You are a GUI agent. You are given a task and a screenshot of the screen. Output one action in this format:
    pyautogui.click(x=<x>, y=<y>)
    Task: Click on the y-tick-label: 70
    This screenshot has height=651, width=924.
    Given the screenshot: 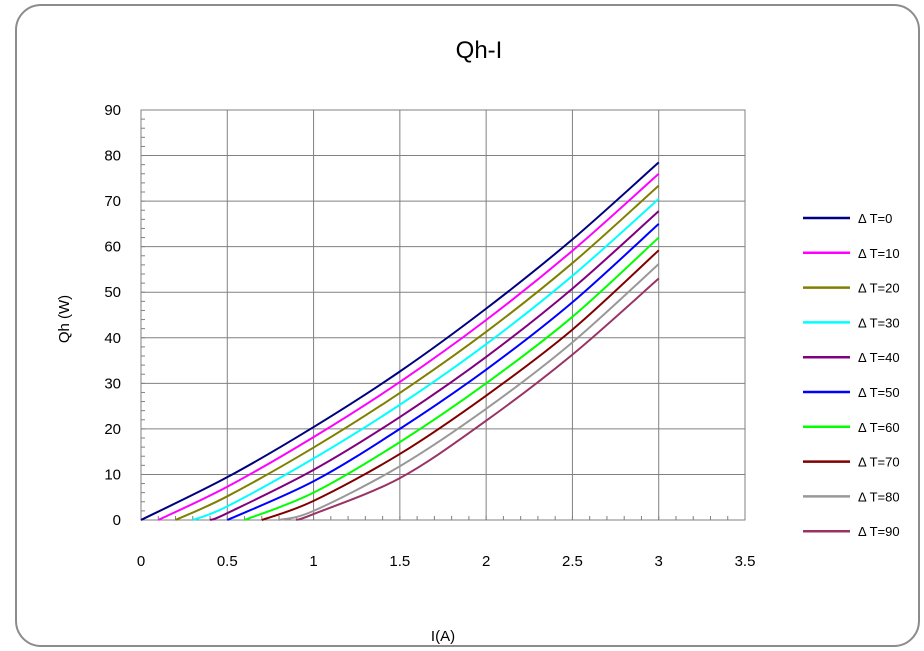 What is the action you would take?
    pyautogui.click(x=112, y=201)
    